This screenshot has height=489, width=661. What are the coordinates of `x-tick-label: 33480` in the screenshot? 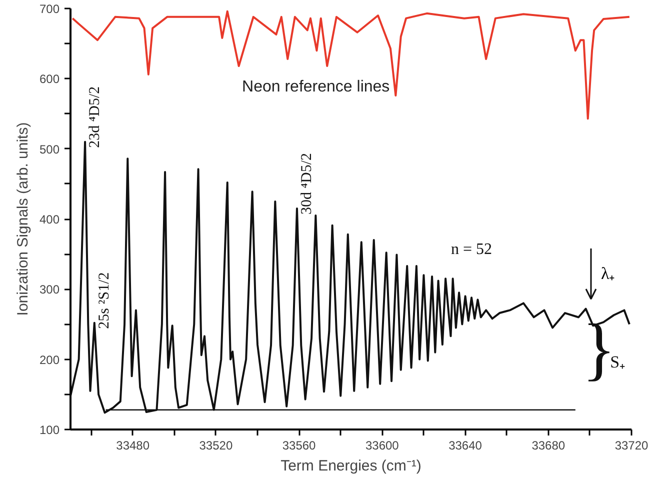 It's located at (133, 445).